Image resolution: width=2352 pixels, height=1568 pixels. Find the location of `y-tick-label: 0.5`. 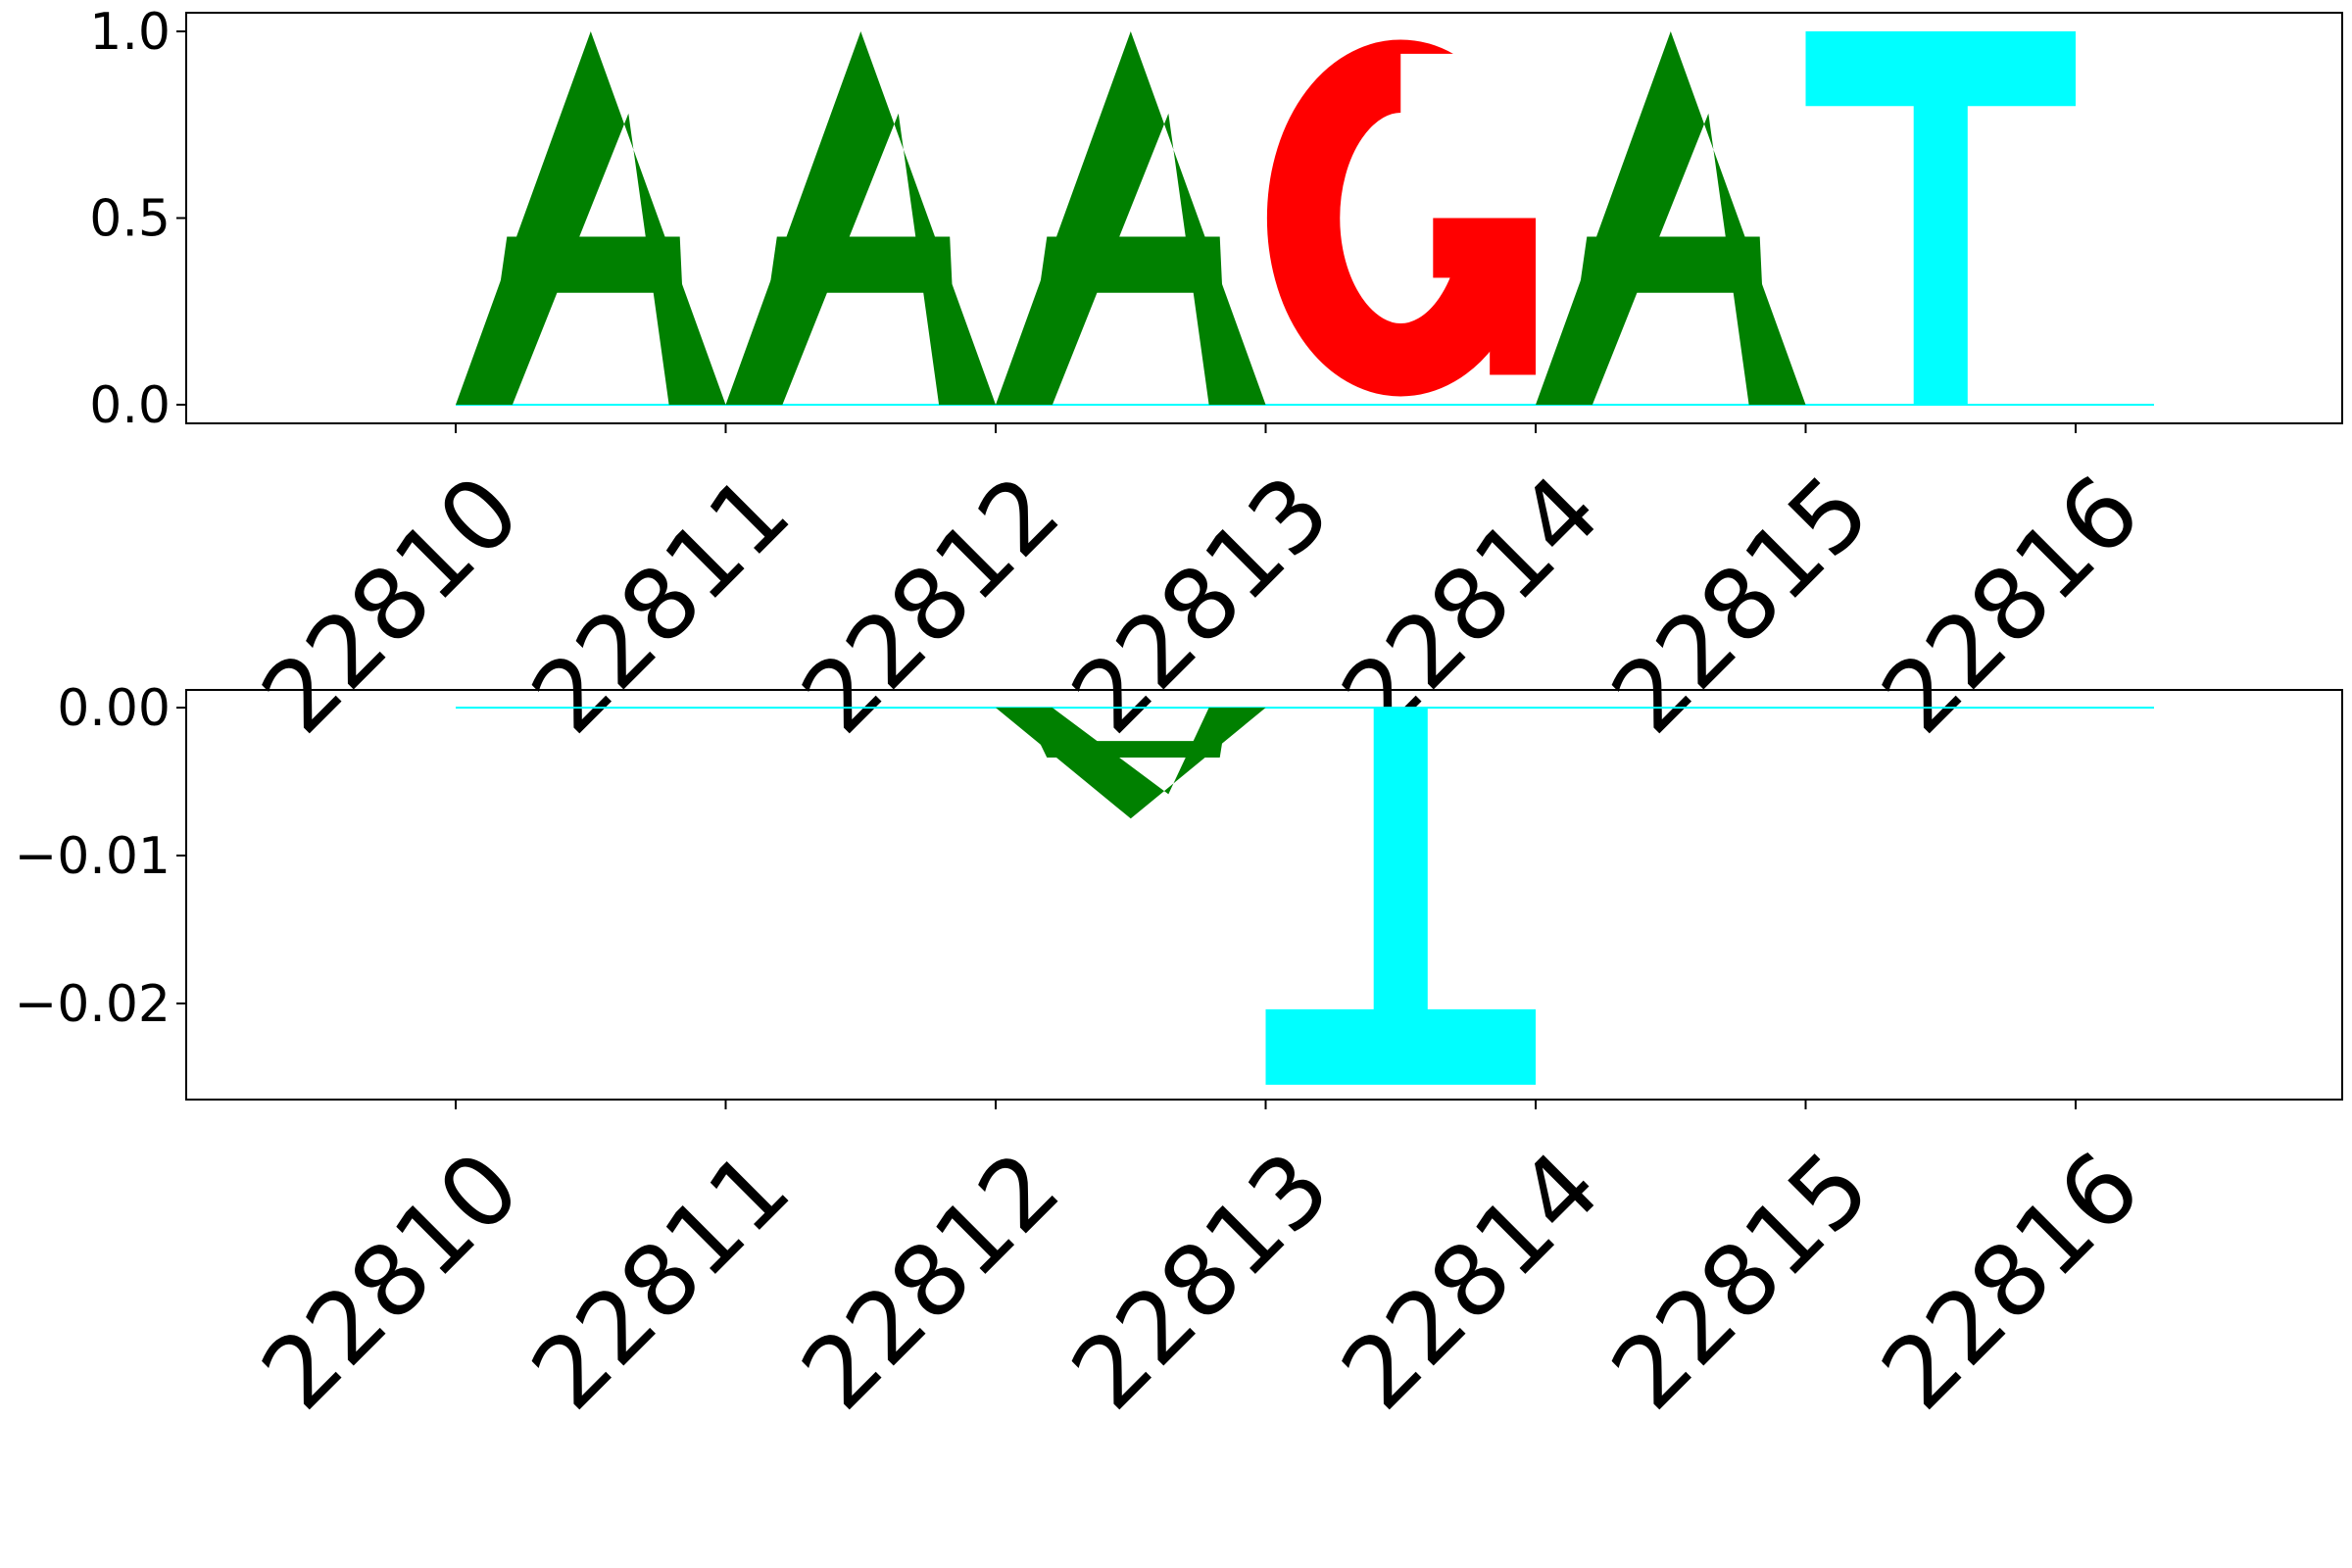

y-tick-label: 0.5 is located at coordinates (130, 219).